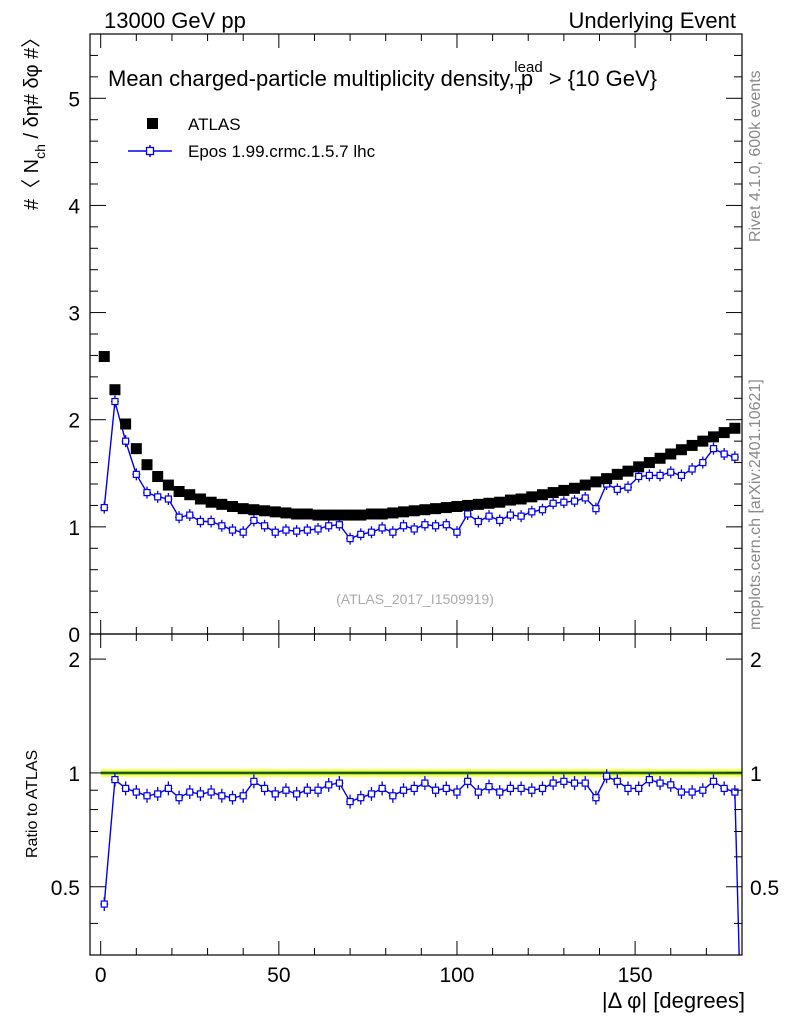 This screenshot has height=1024, width=786. What do you see at coordinates (32, 804) in the screenshot?
I see `y-axis-title-ratio: Ratio to ATLAS` at bounding box center [32, 804].